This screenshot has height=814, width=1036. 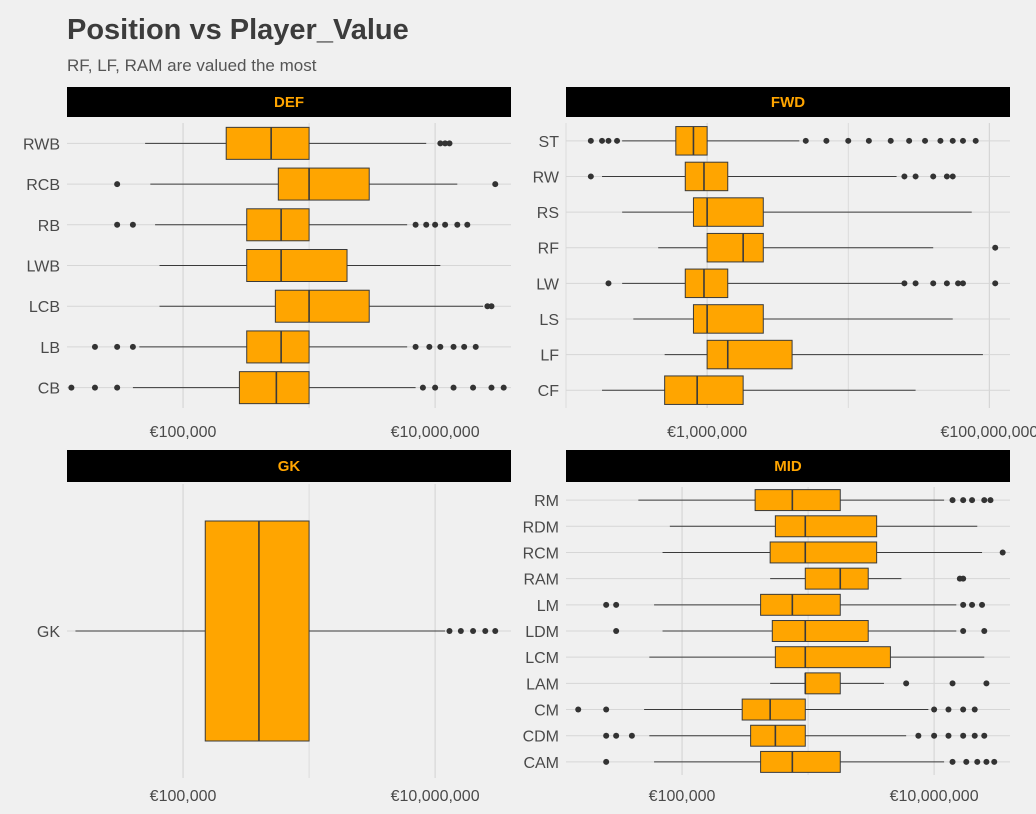 What do you see at coordinates (706, 283) in the screenshot?
I see `box-lw` at bounding box center [706, 283].